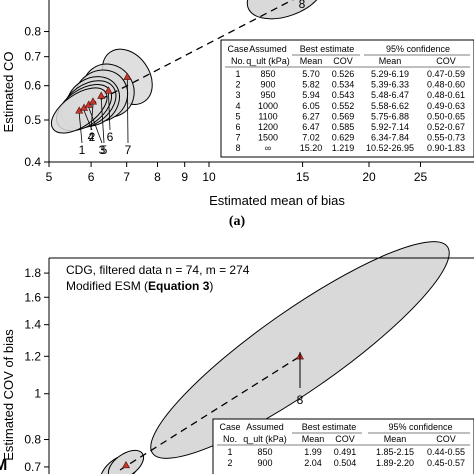 Image resolution: width=474 pixels, height=474 pixels. What do you see at coordinates (238, 61) in the screenshot?
I see `a-table-header: No.` at bounding box center [238, 61].